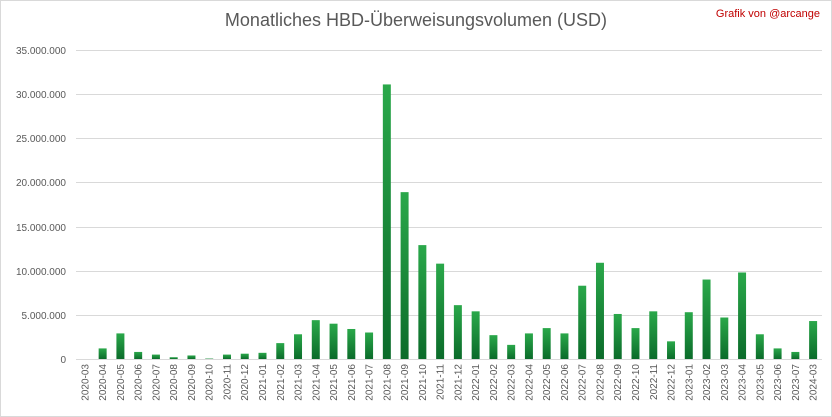  I want to click on x-tick-label: 2022-04, so click(529, 382).